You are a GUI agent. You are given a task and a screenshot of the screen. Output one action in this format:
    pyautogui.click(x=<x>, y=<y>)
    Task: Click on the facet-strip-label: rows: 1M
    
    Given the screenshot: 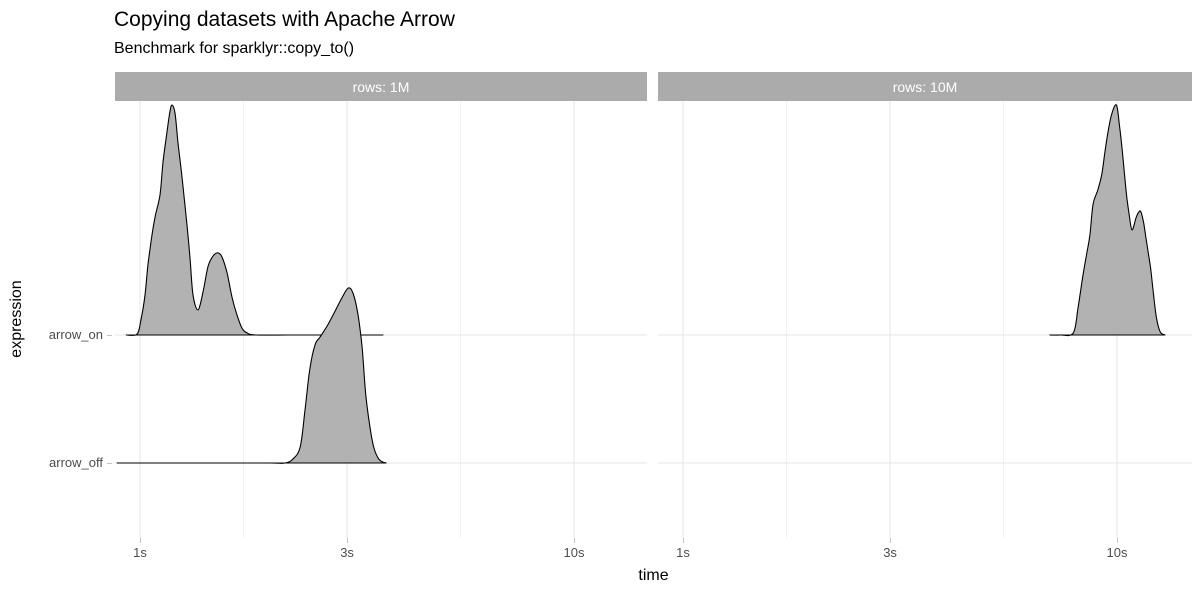 What is the action you would take?
    pyautogui.click(x=381, y=86)
    